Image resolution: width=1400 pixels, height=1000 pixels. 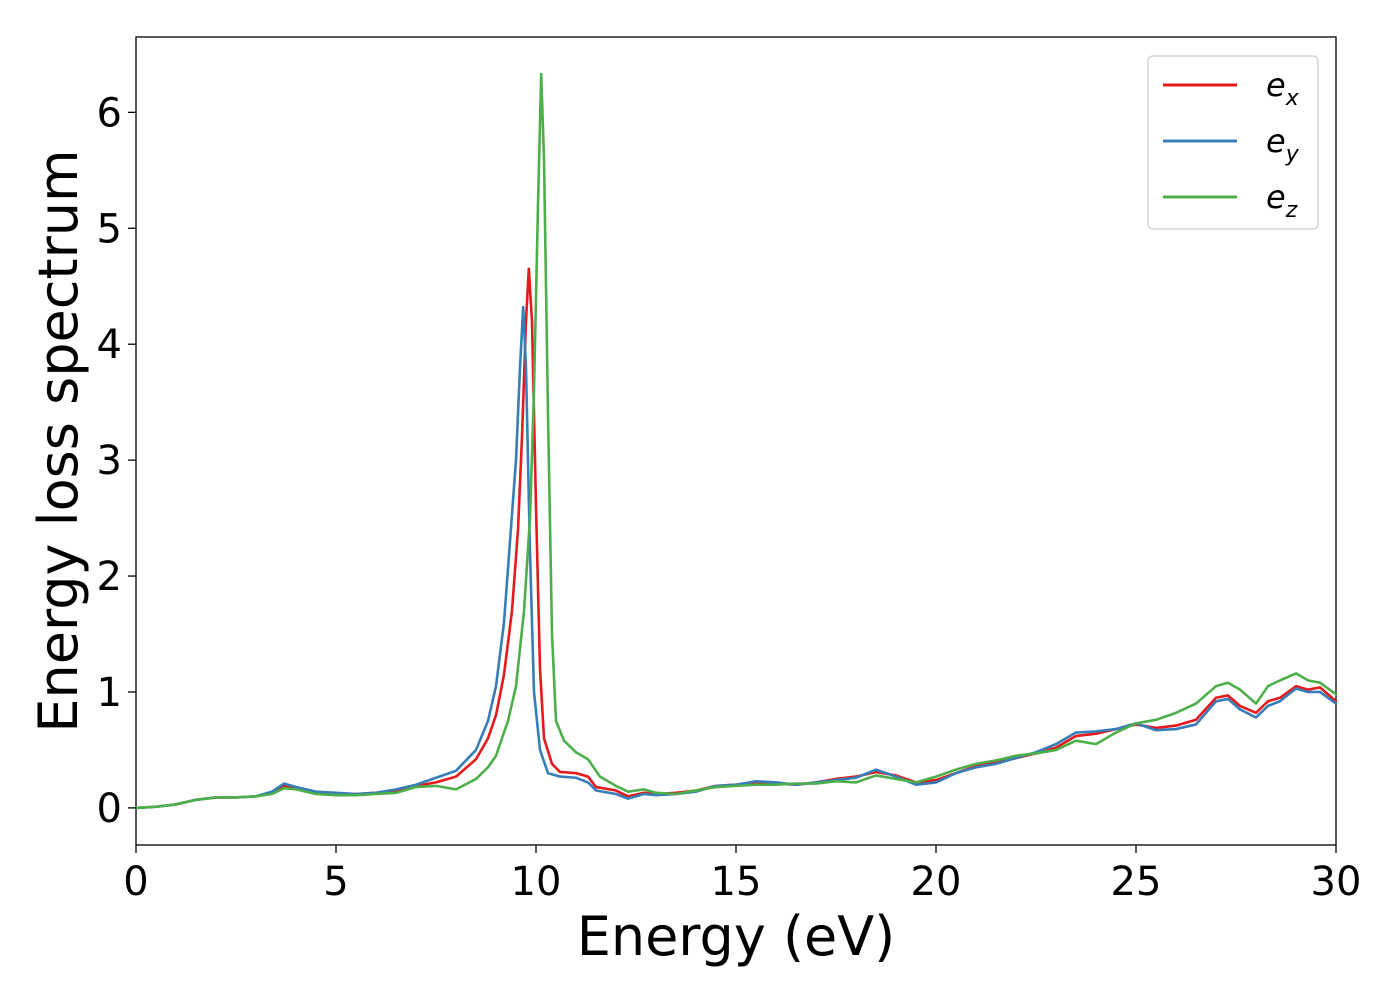 I want to click on y-axis-ticks: 0 1 2 3 4 5 6, so click(x=116, y=461).